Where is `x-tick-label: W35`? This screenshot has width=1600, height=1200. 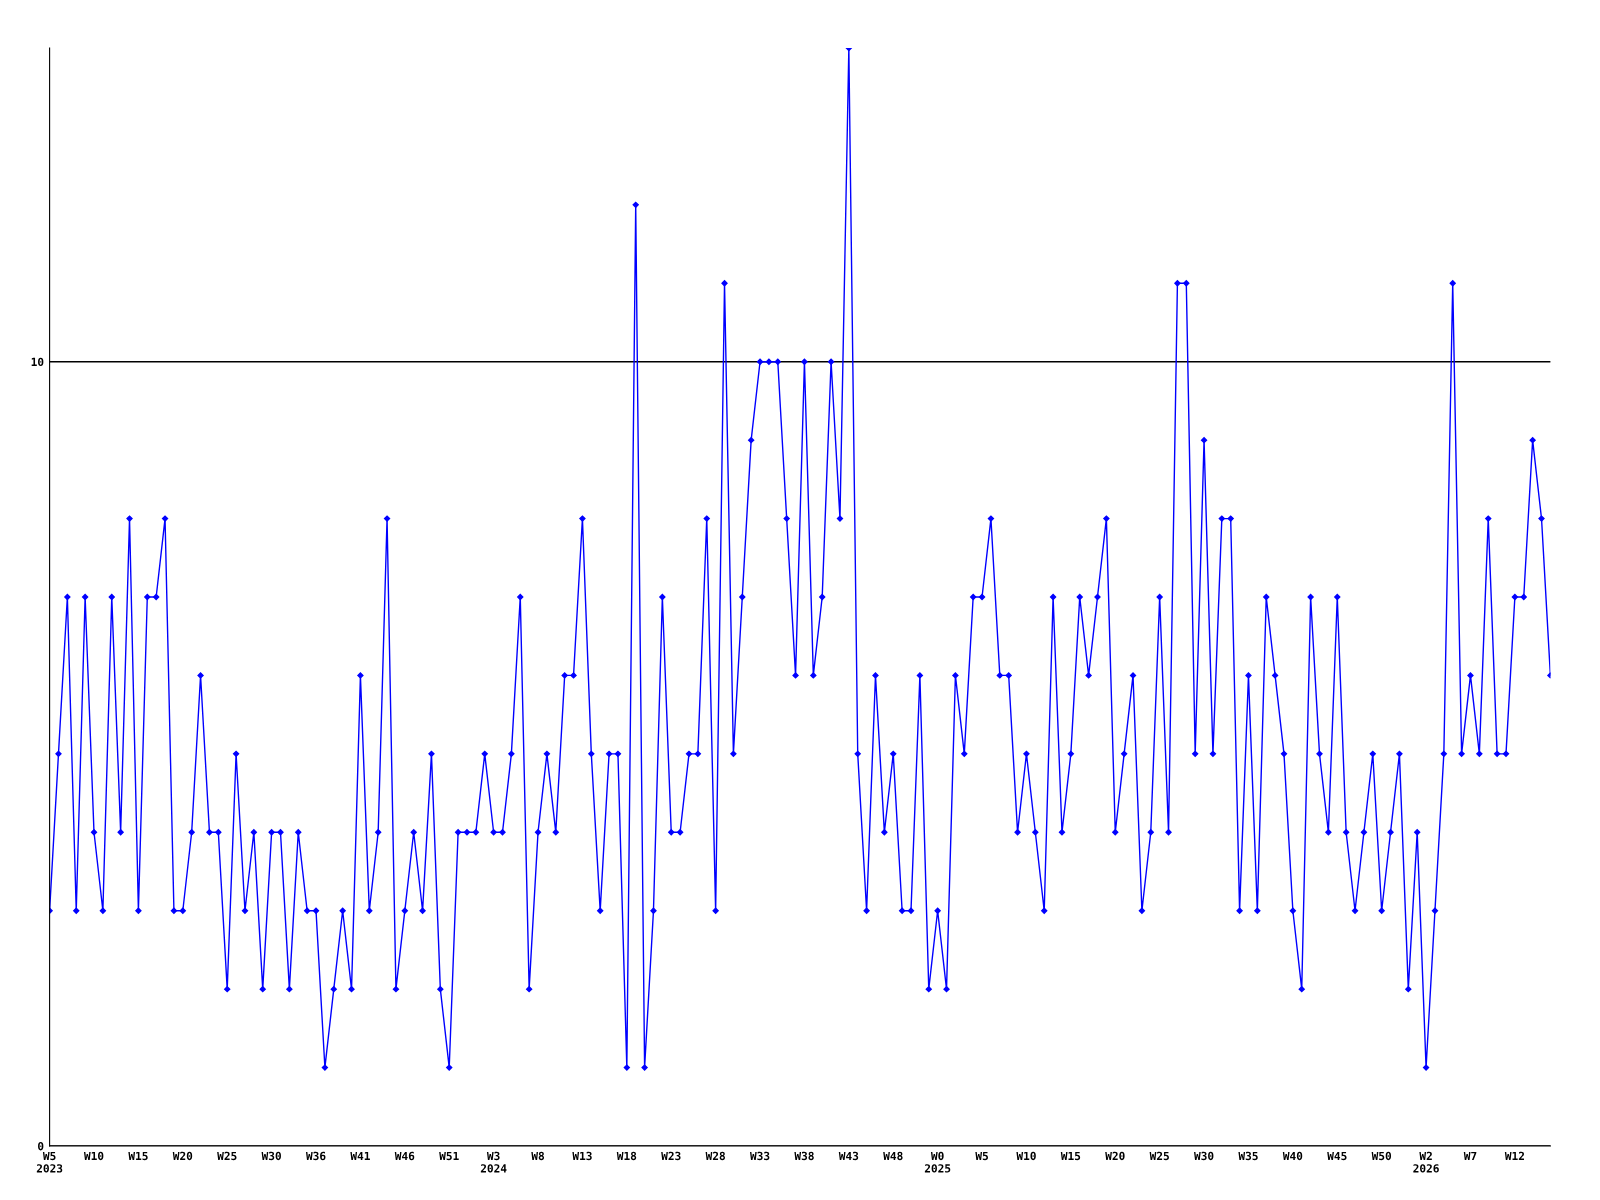
x-tick-label: W35 is located at coordinates (1248, 1156).